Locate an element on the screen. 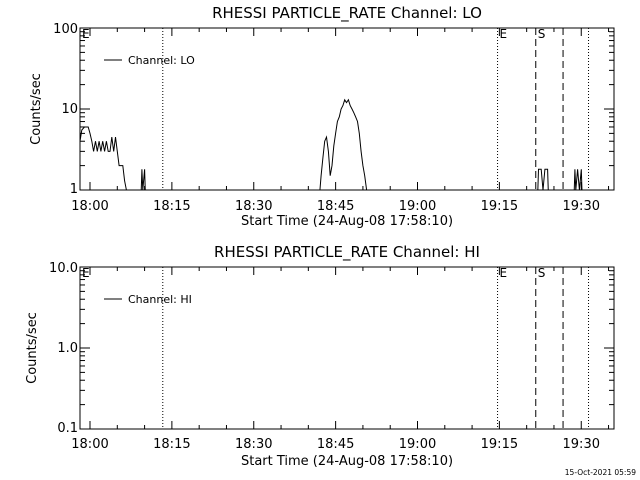  hi-event-marker-label: E is located at coordinates (504, 273).